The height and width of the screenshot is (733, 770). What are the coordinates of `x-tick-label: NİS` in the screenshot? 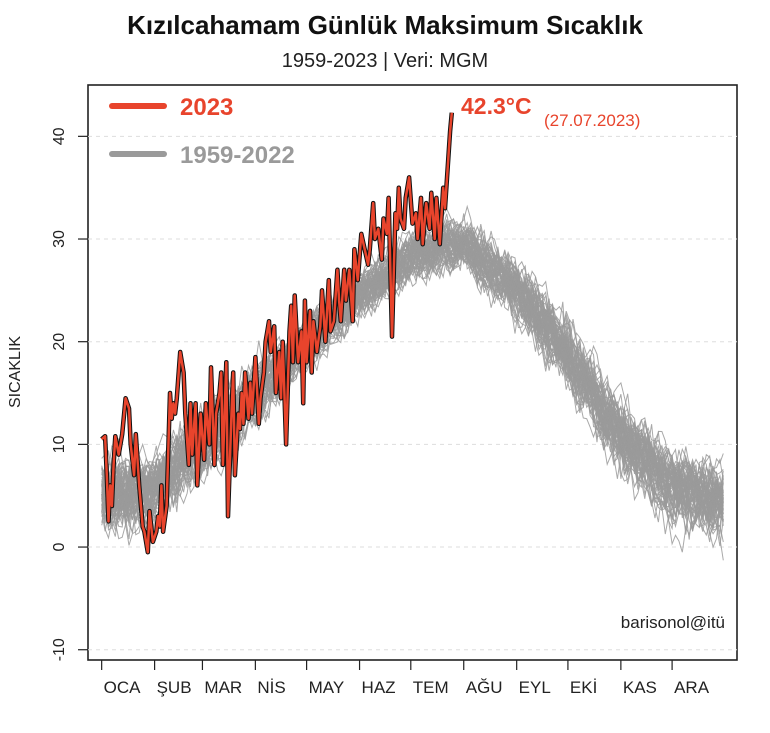 It's located at (271, 687).